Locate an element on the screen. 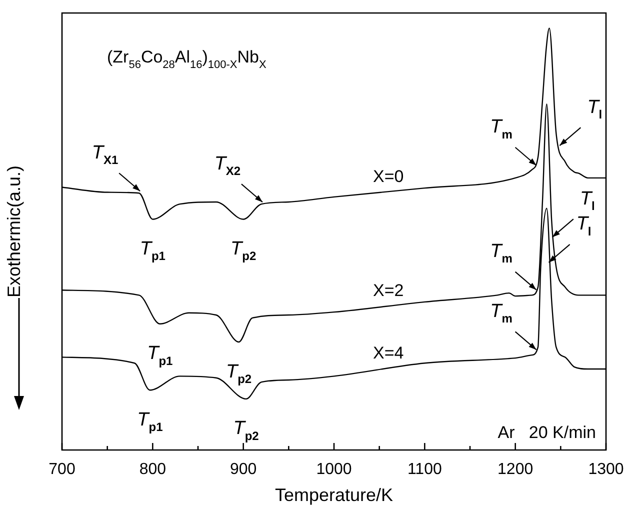 Image resolution: width=628 pixels, height=511 pixels. y-axis-title: Exothermic(a.u.) is located at coordinates (14, 231).